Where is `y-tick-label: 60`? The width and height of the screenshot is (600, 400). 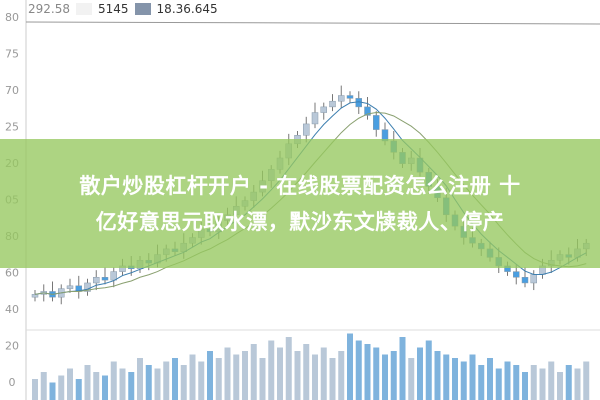 y-tick-label: 60 is located at coordinates (12, 273).